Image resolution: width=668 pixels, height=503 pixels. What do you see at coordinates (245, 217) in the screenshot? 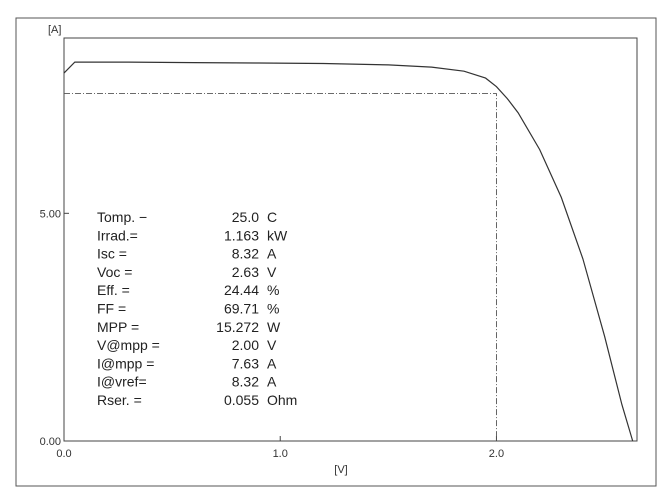
I see `param-value: 25.0` at bounding box center [245, 217].